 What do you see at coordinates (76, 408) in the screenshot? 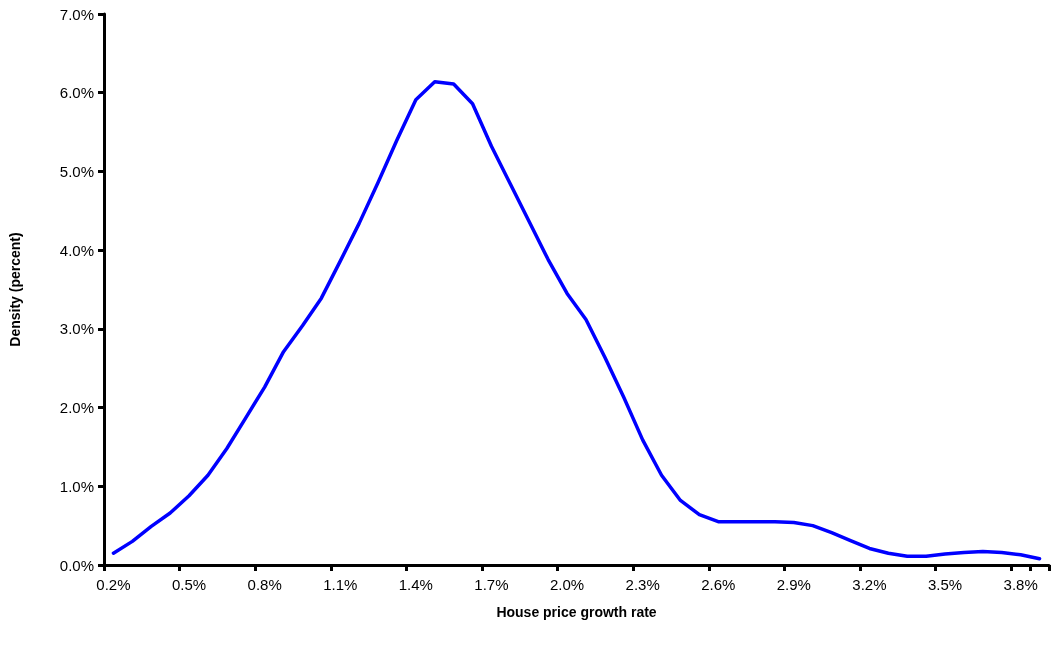
I see `y-tick-label: 2.0%` at bounding box center [76, 408].